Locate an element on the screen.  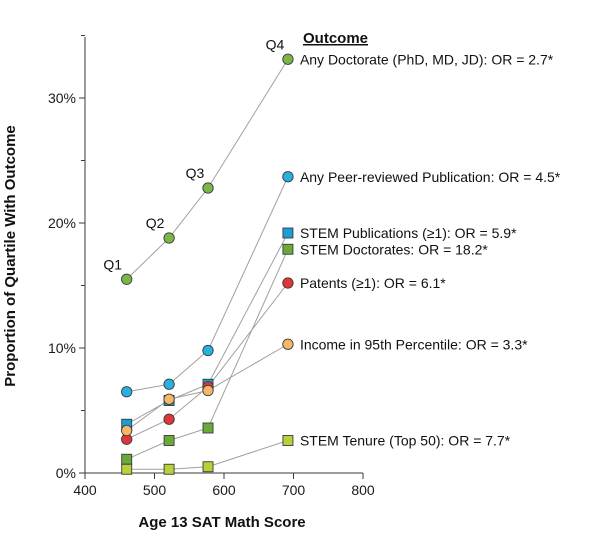
series-label: STEM Publications (≥1): OR = 5.9* is located at coordinates (408, 233).